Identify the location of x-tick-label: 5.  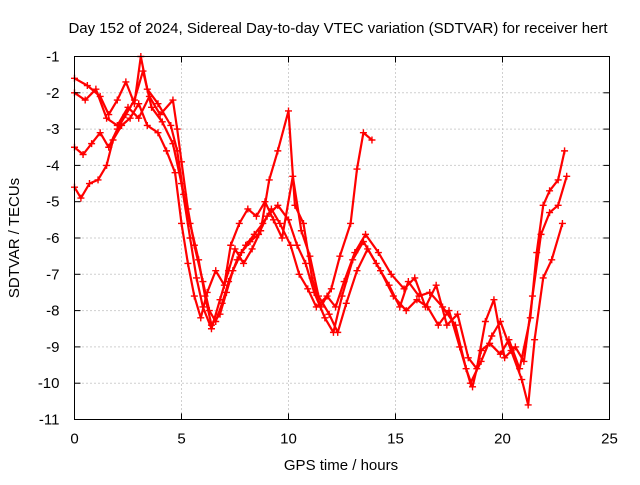
(181, 439).